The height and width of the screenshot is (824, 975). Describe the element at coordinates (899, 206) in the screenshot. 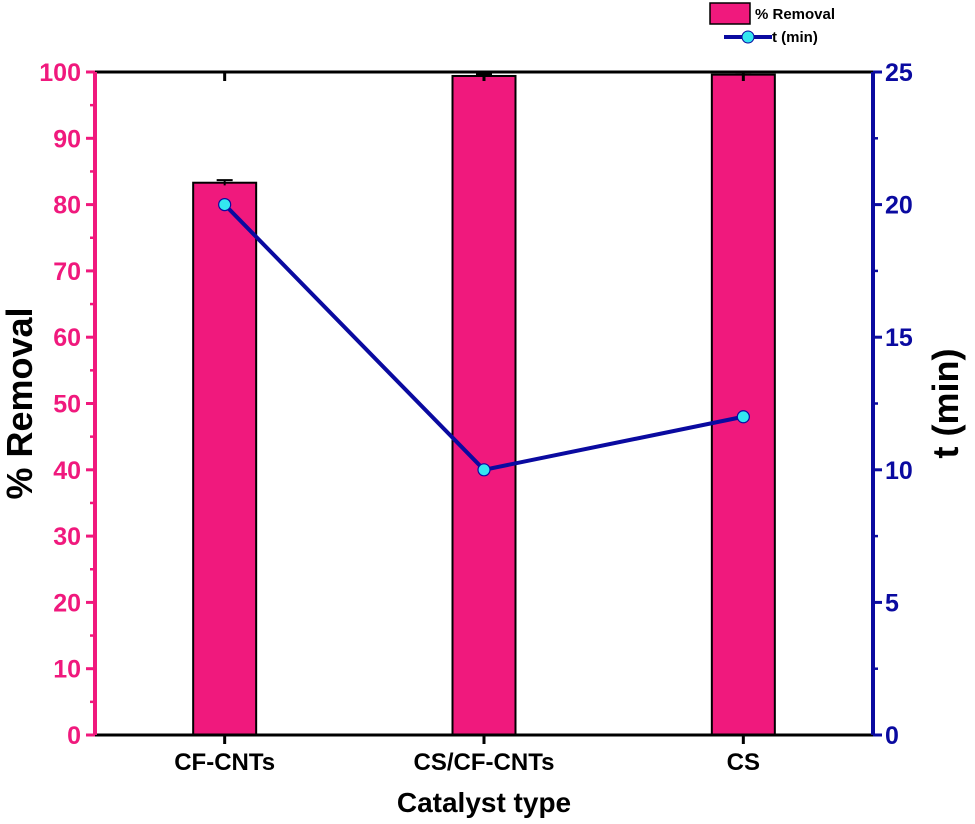

I see `right-tick-label-20: 20` at that location.